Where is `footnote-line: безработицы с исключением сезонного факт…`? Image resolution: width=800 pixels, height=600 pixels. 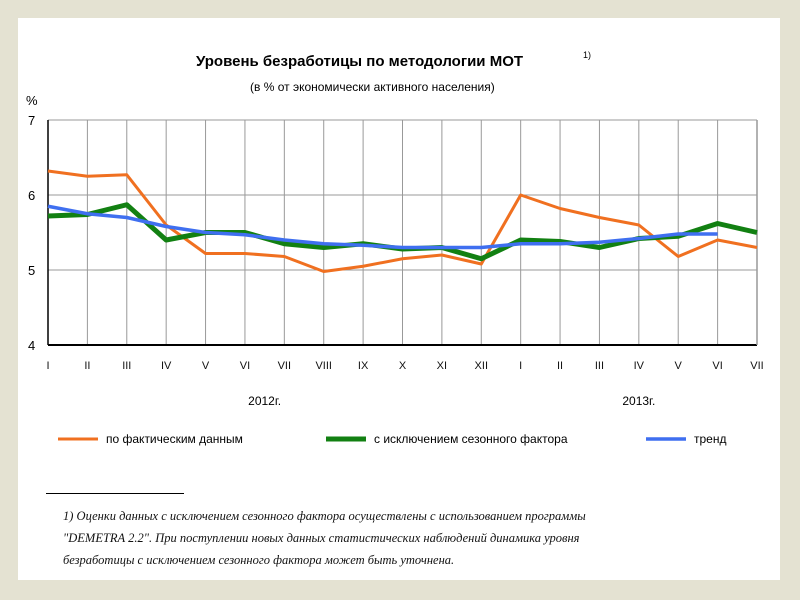 footnote-line: безработицы с исключением сезонного факт… is located at coordinates (259, 560).